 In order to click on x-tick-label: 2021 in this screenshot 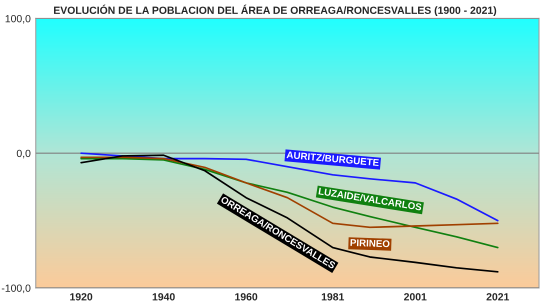, I will do `click(498, 296)`.